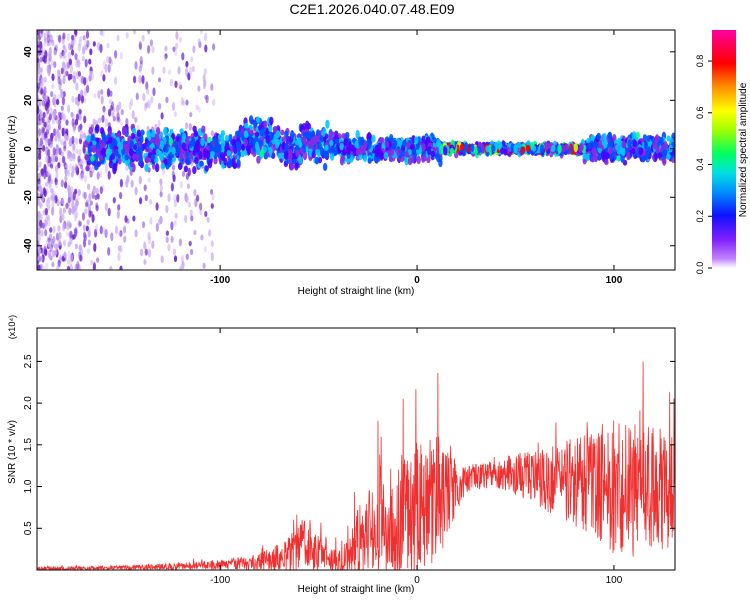 The height and width of the screenshot is (600, 750). Describe the element at coordinates (614, 580) in the screenshot. I see `snr-x-tick-label: 100` at that location.